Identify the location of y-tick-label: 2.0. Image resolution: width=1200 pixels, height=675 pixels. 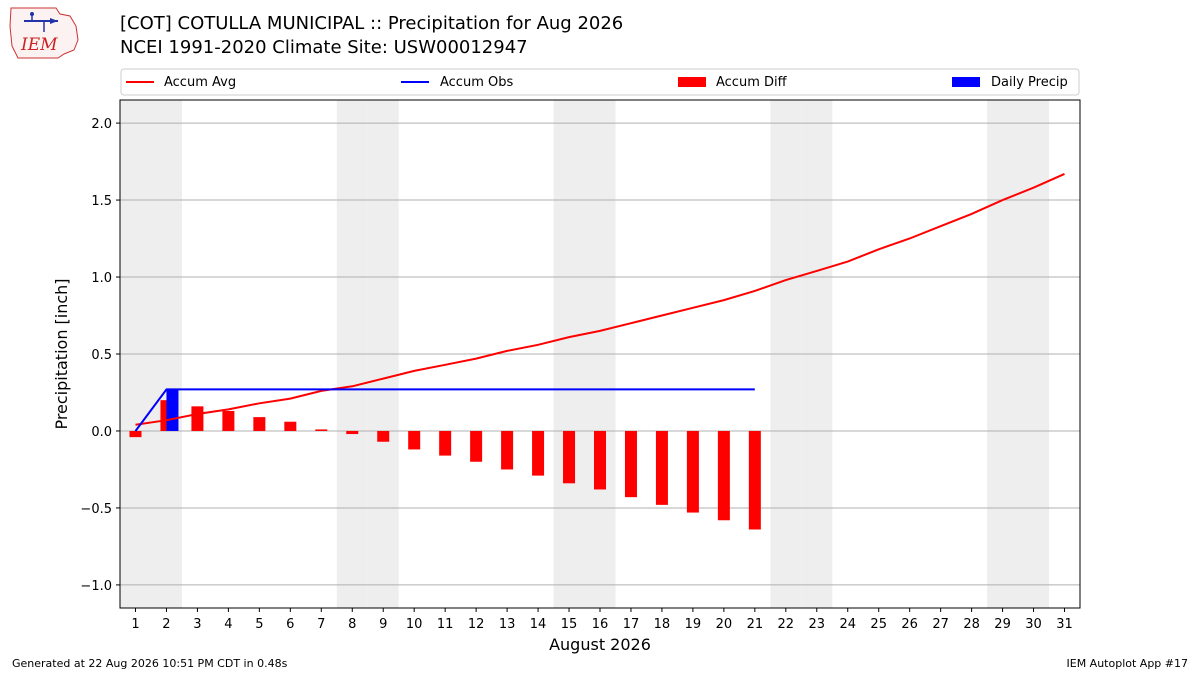
(101, 124).